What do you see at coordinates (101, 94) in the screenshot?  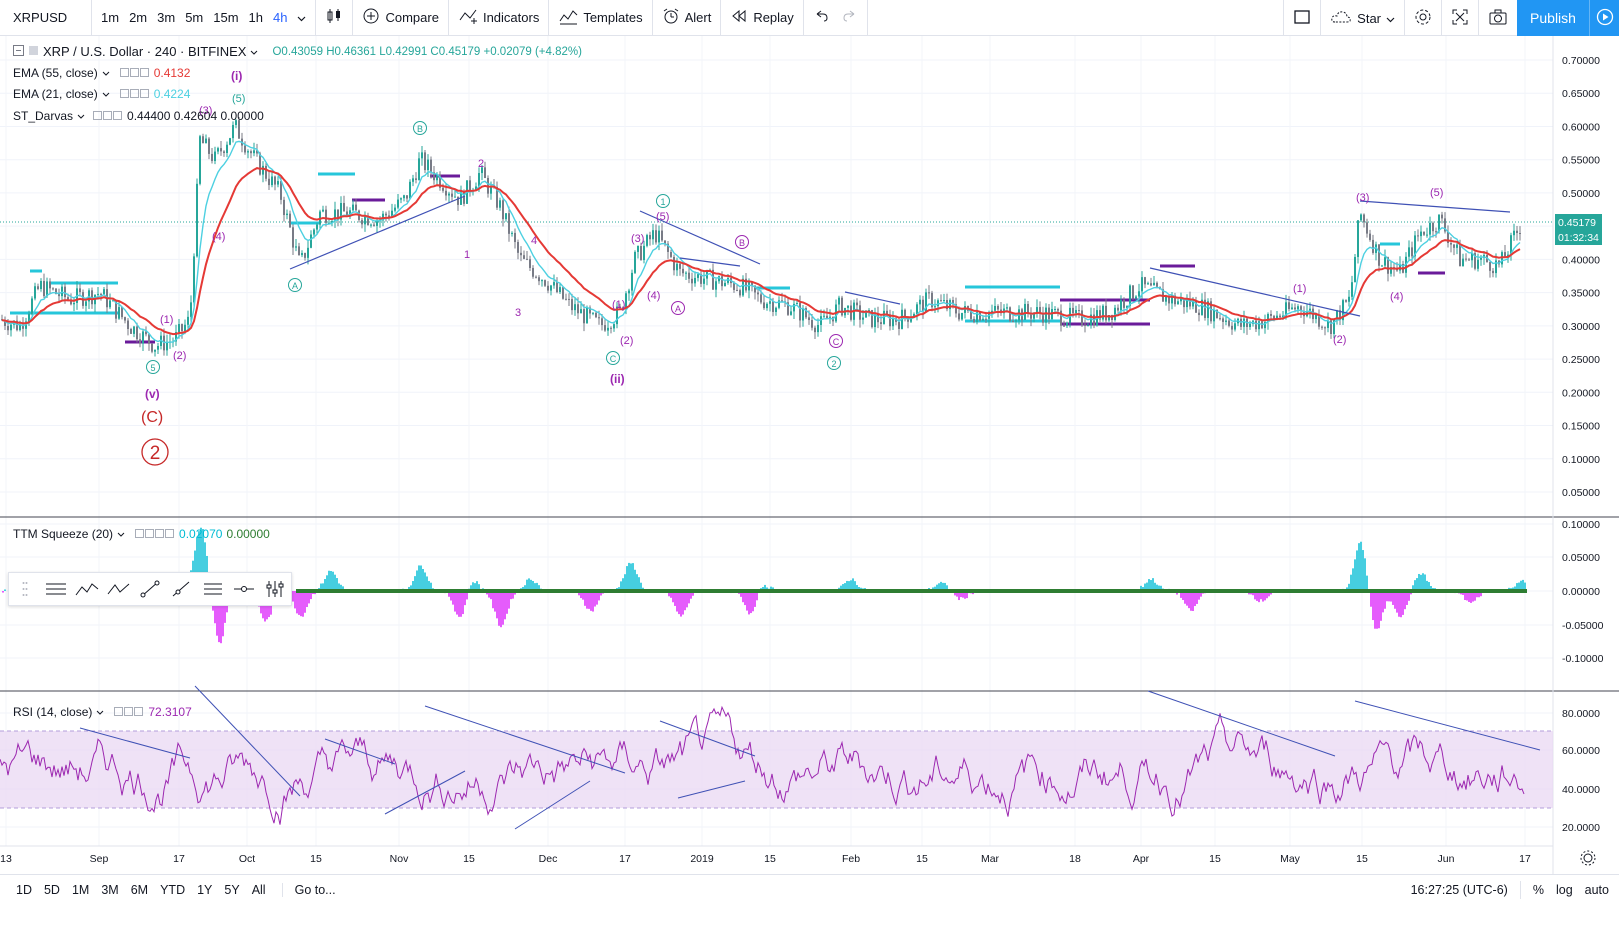 I see `ema21-legend: EMA (21, close) 0.4224` at bounding box center [101, 94].